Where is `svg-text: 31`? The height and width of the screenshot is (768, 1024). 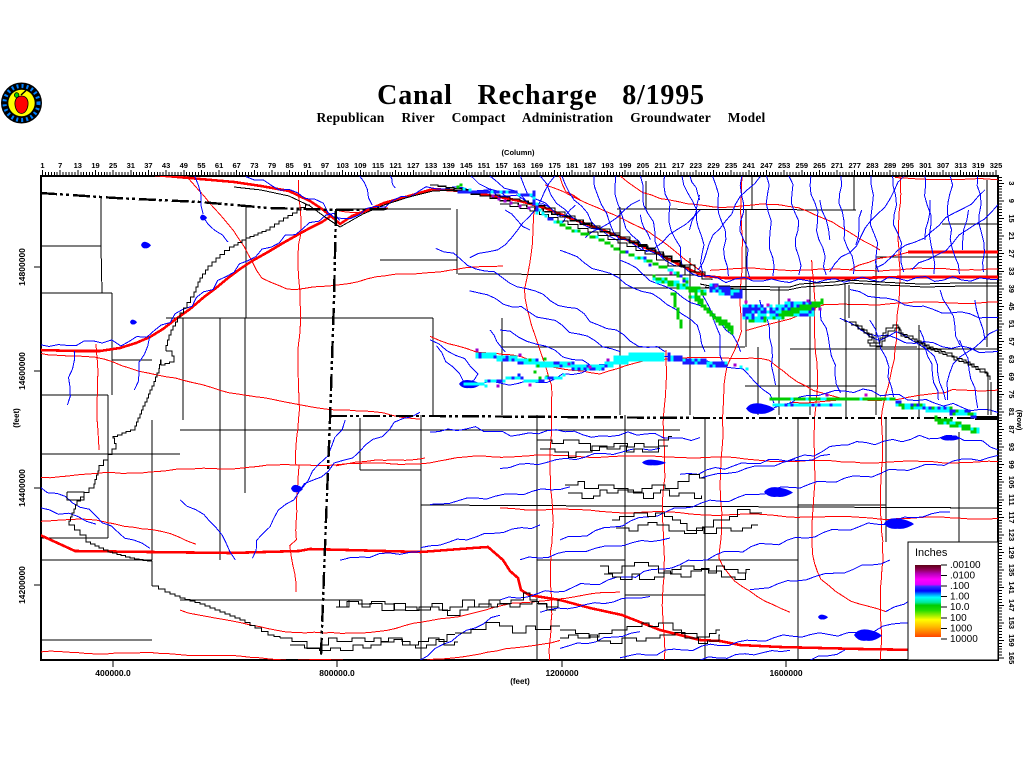
svg-text: 31 is located at coordinates (131, 165).